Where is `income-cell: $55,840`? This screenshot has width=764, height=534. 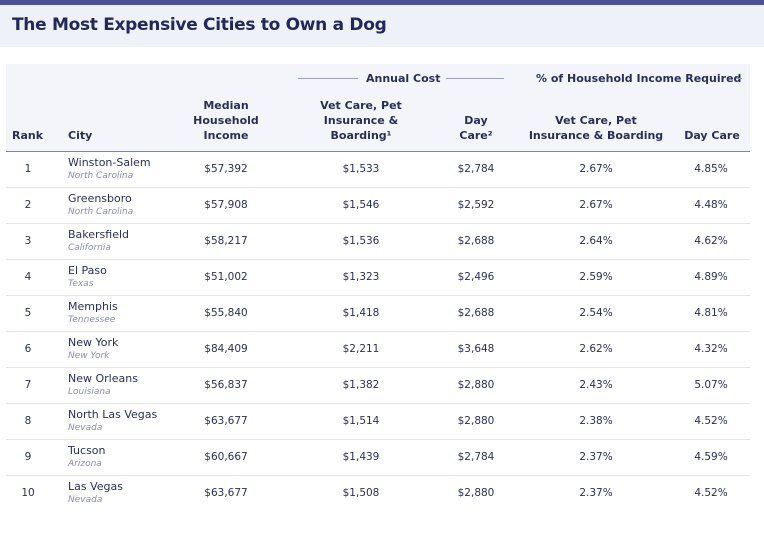 income-cell: $55,840 is located at coordinates (226, 313).